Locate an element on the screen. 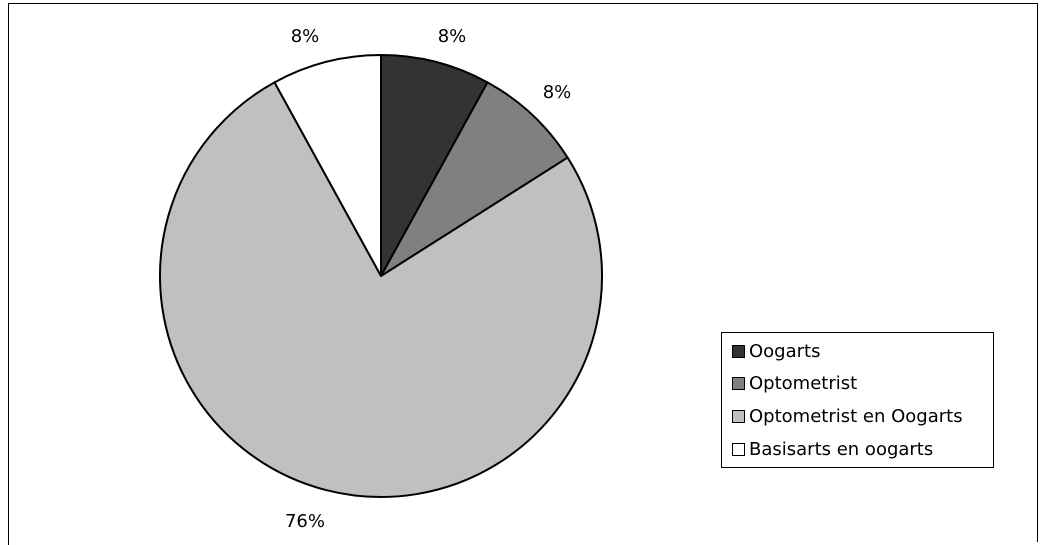 This screenshot has height=545, width=1043. data-label-optometrist: 8% is located at coordinates (557, 92).